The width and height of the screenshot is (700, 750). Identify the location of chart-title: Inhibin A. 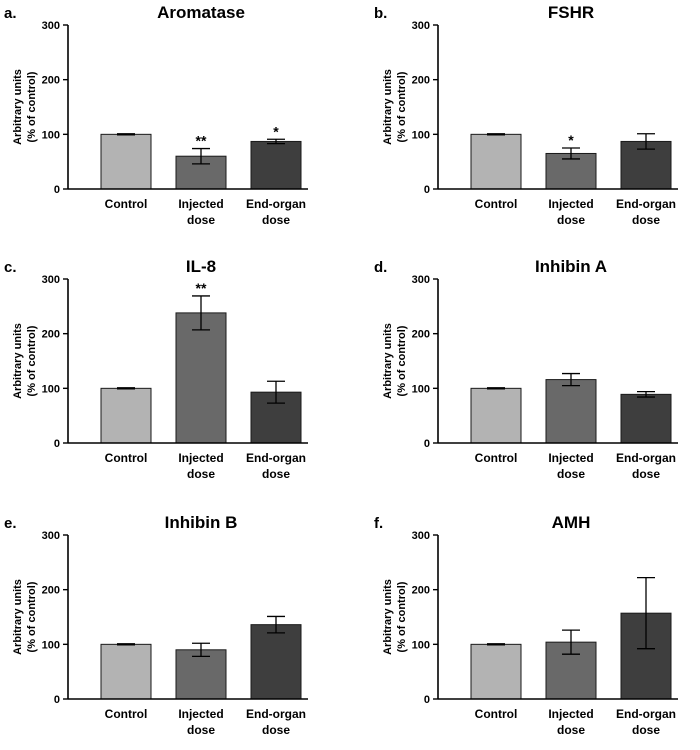
(571, 266).